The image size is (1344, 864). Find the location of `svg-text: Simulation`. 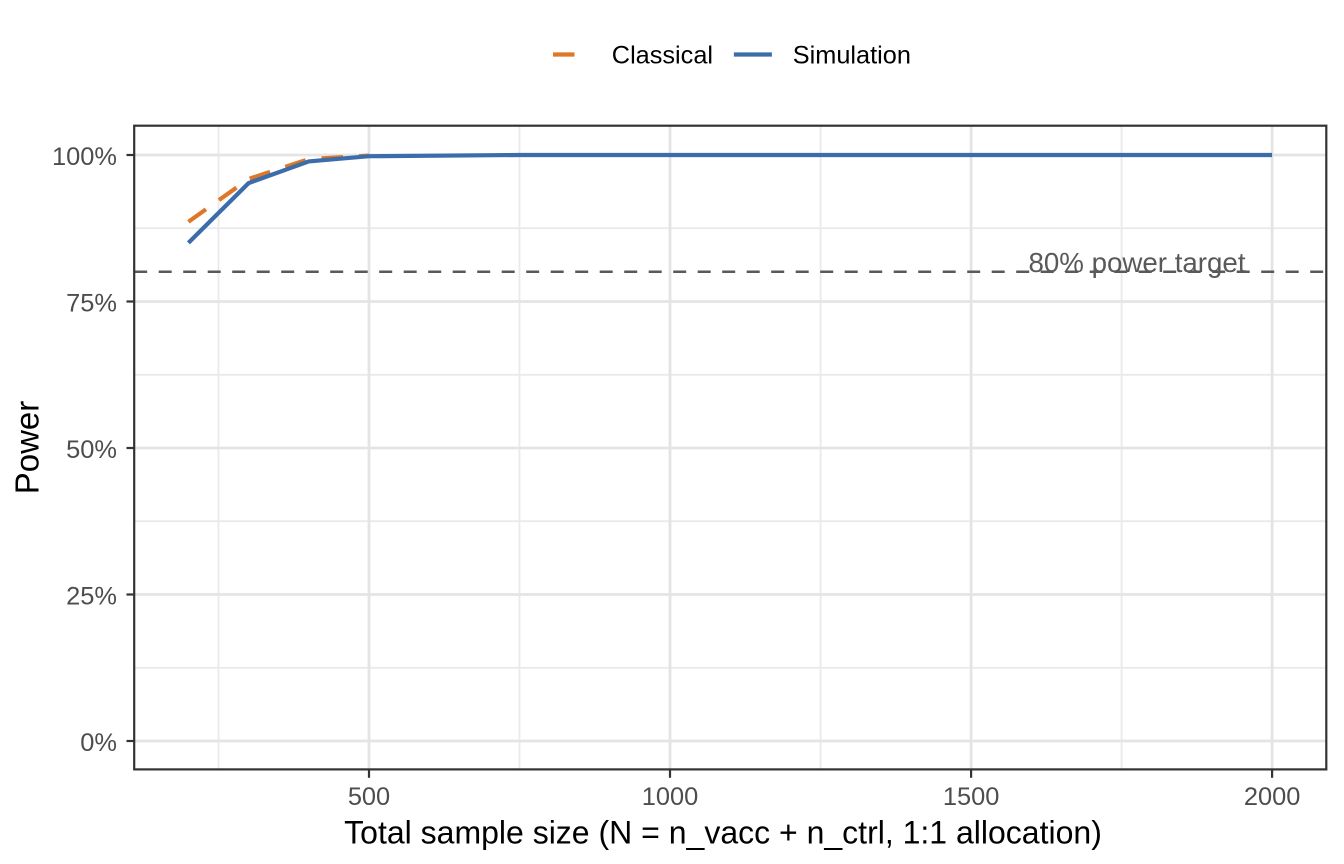

svg-text: Simulation is located at coordinates (852, 56).